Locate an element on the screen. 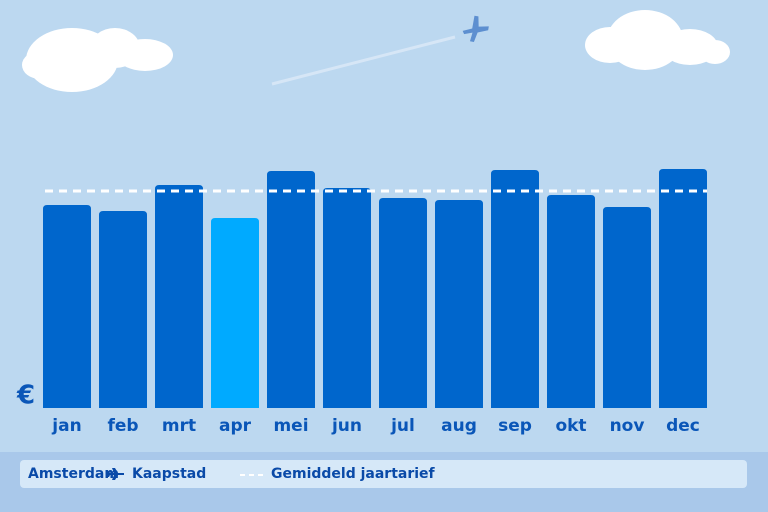 The height and width of the screenshot is (512, 768). legend-from: Amsterdam is located at coordinates (73, 474).